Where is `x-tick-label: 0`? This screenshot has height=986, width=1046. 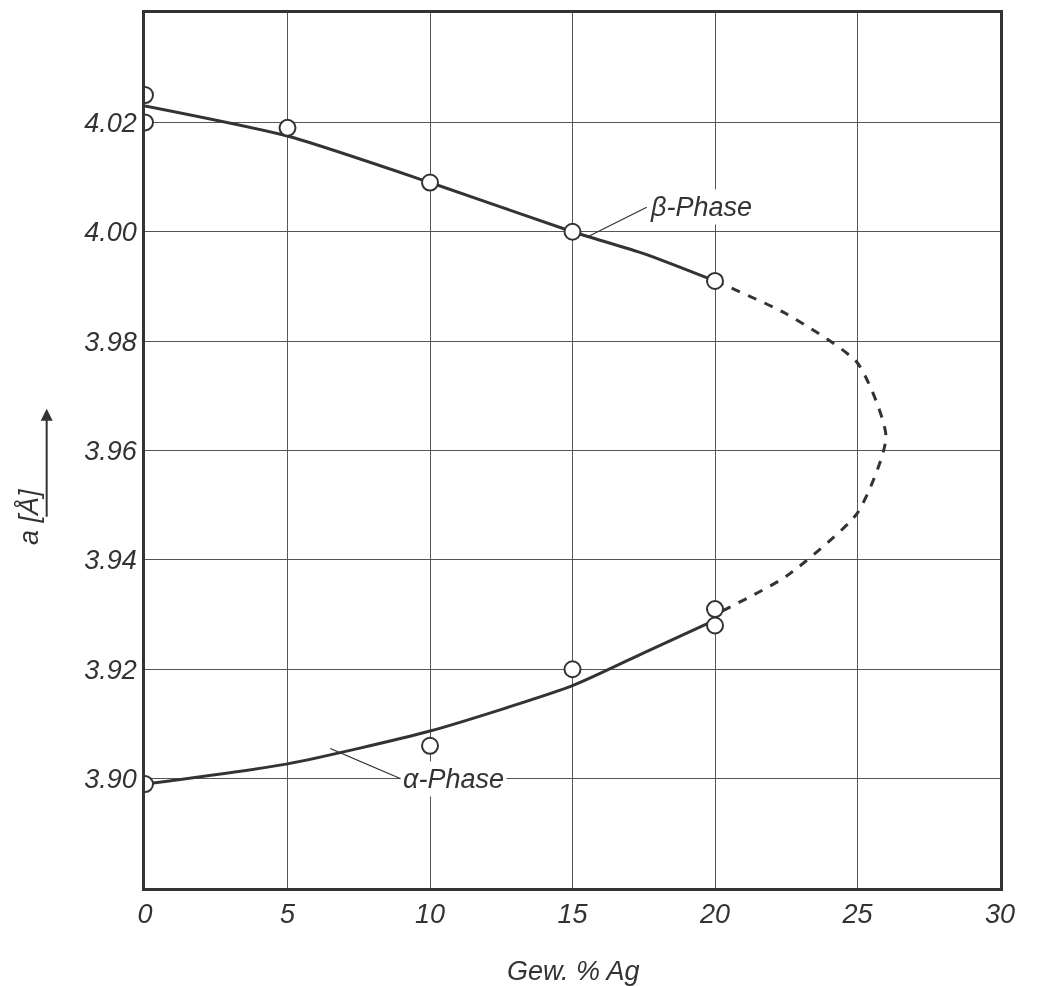 x-tick-label: 0 is located at coordinates (145, 914).